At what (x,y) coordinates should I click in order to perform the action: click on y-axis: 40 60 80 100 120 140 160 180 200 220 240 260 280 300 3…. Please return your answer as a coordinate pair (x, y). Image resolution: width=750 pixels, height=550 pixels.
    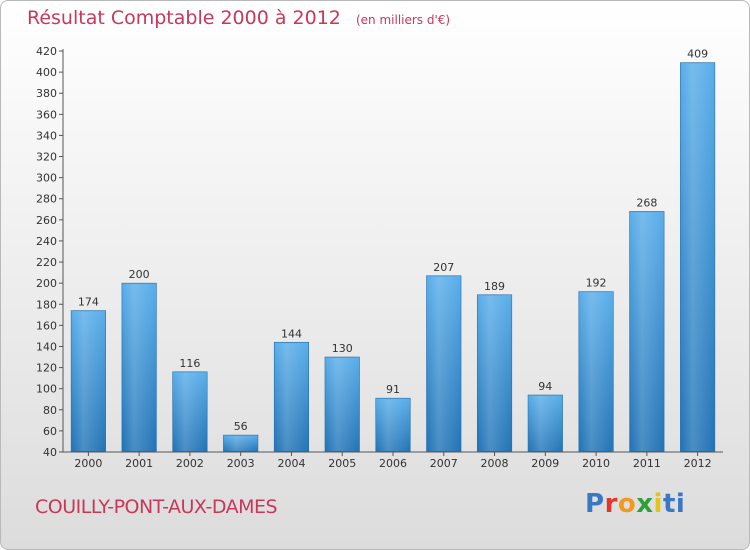
    Looking at the image, I should click on (50, 252).